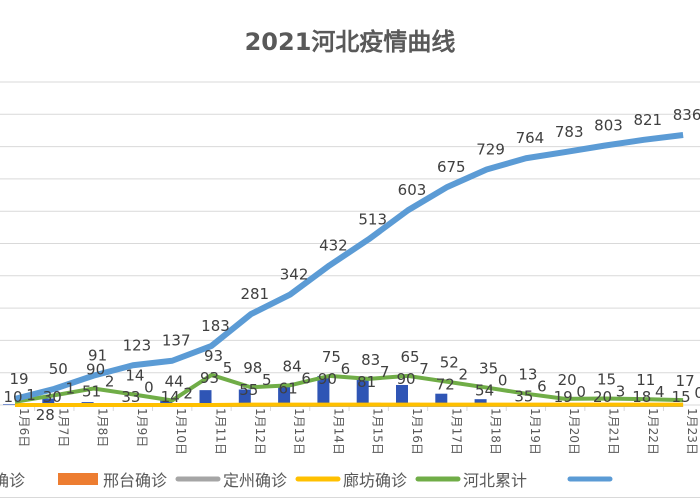 This screenshot has width=700, height=500. I want to click on legend-label: 石家庄确诊, so click(12, 480).